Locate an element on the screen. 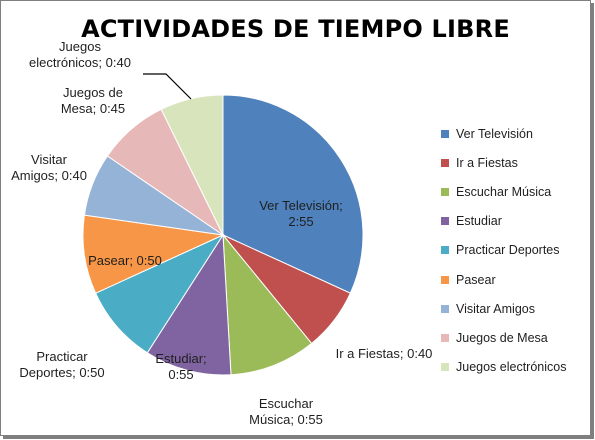 This screenshot has width=595, height=440. data-label-9: Juegos electrónicos; 0:40 is located at coordinates (80, 54).